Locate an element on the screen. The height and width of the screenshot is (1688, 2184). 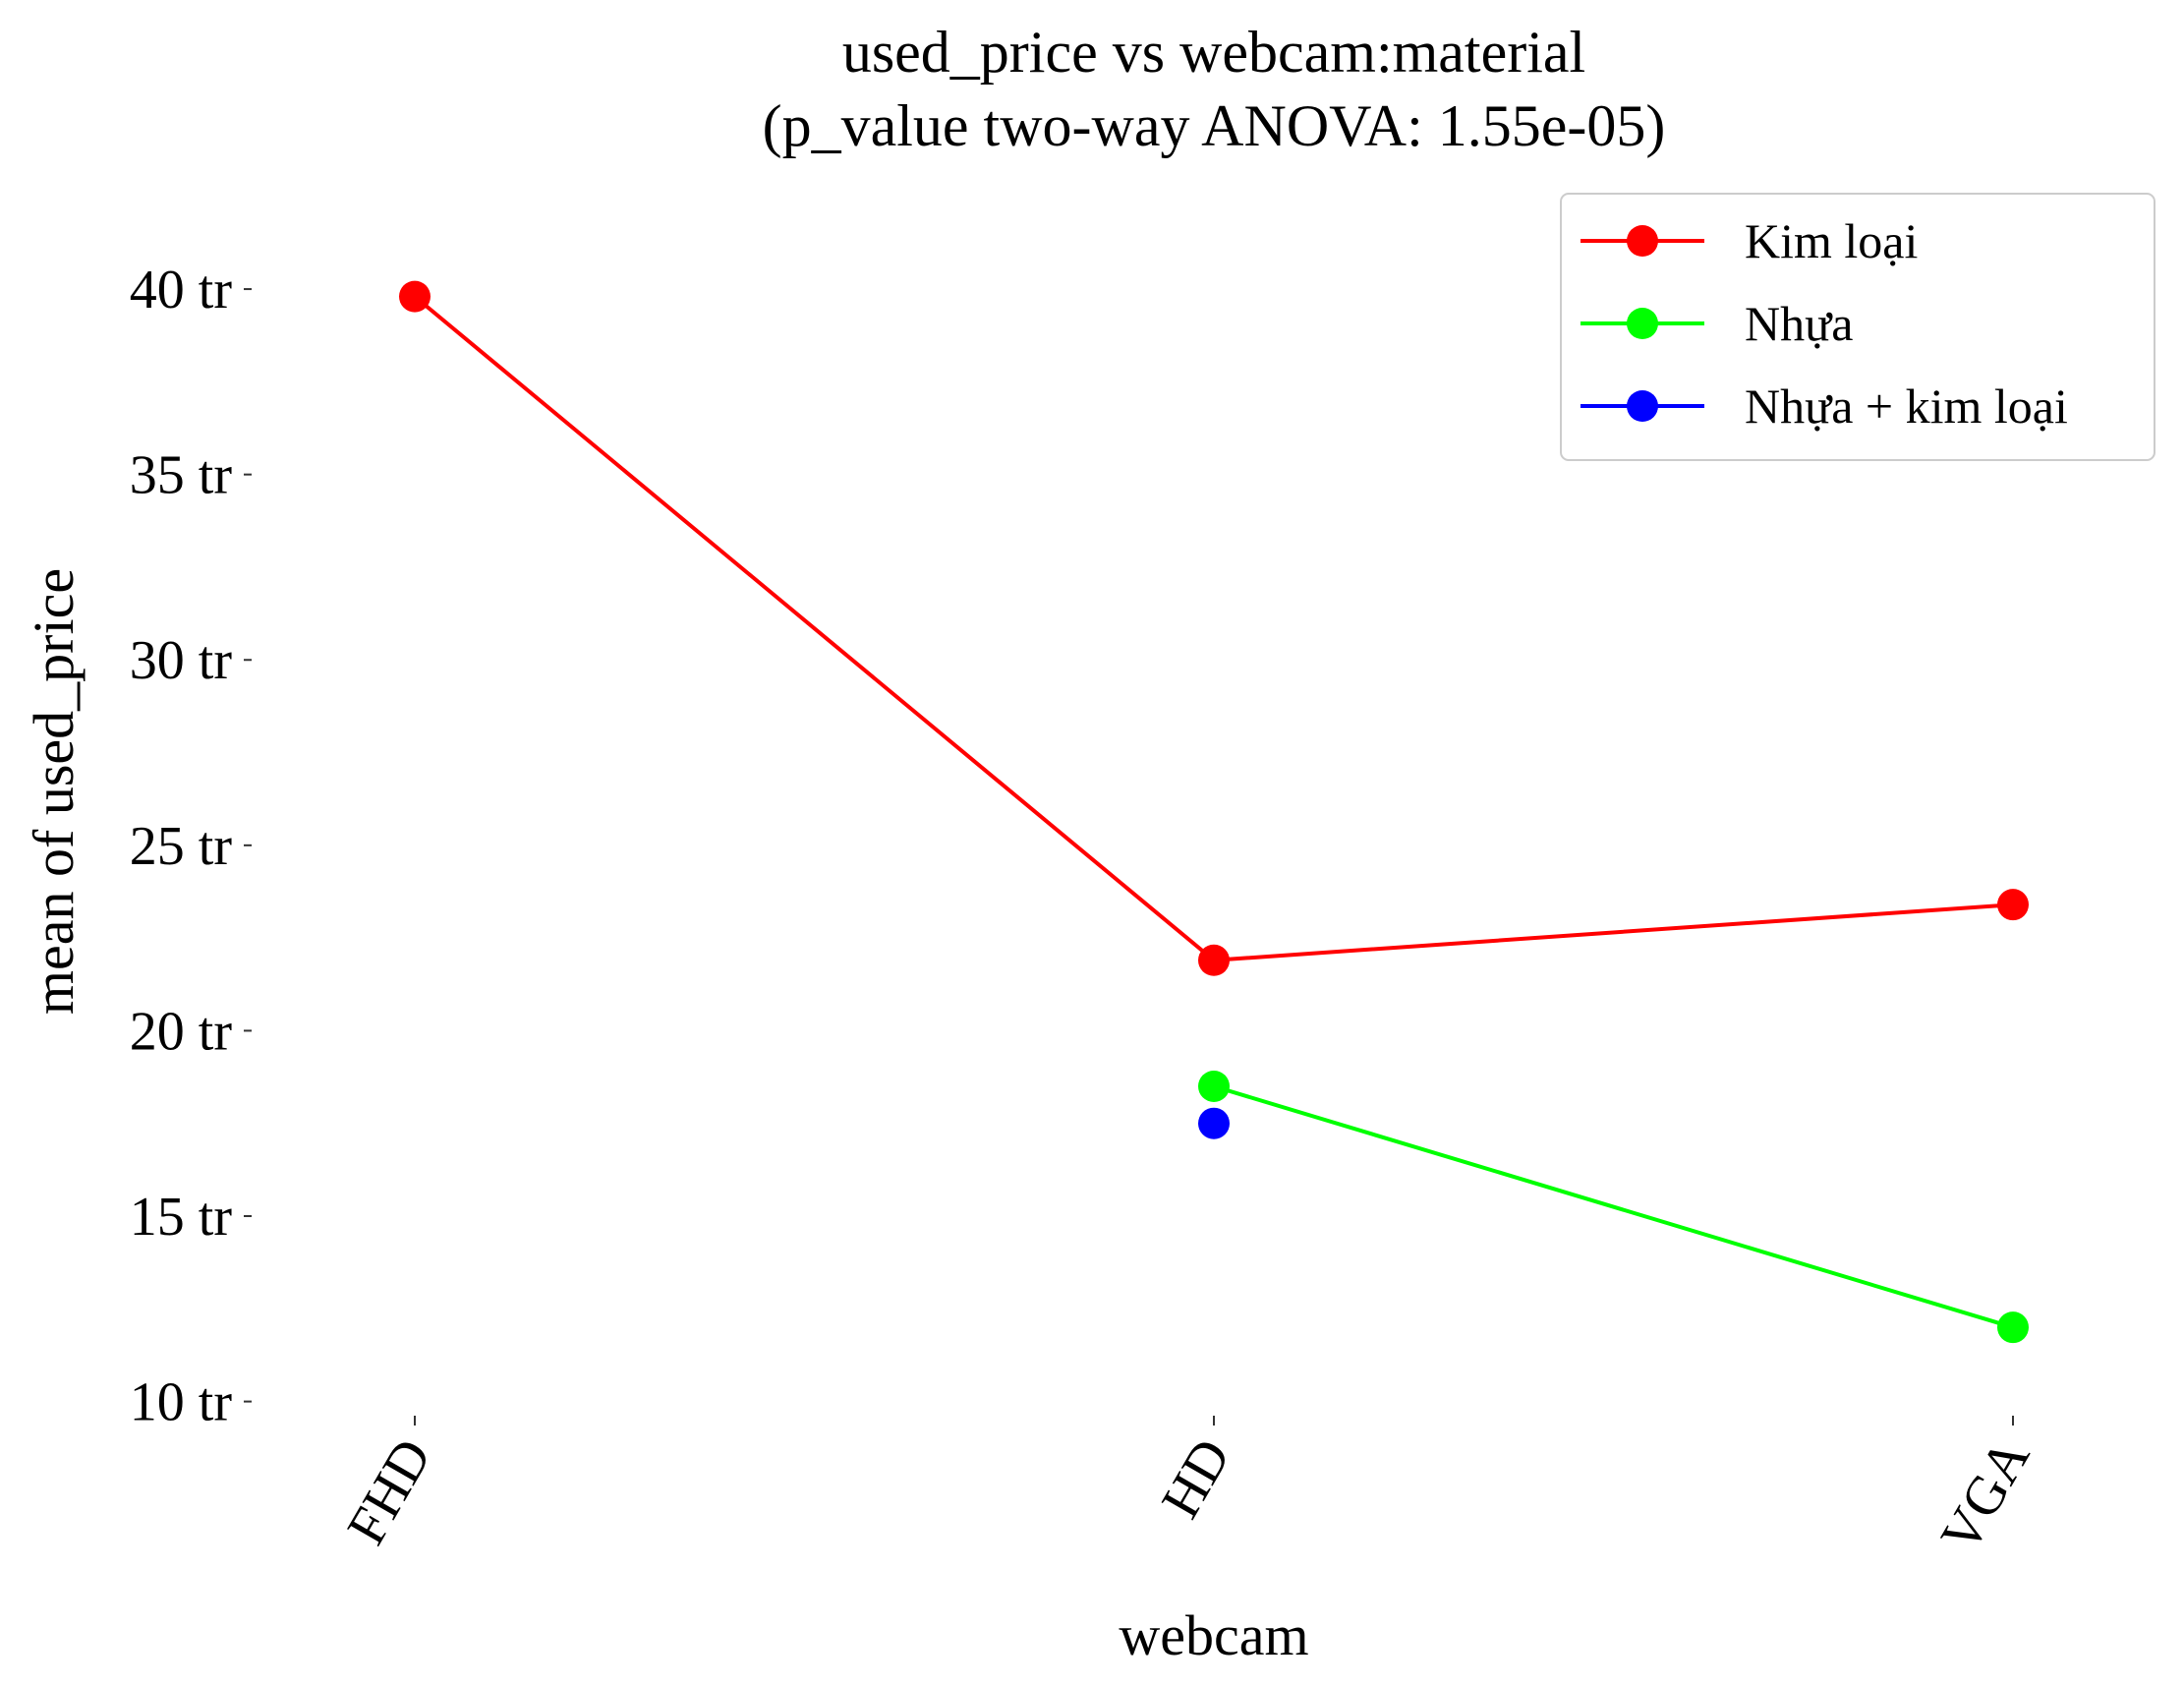
y-tick-label: 40 tr is located at coordinates (181, 290).